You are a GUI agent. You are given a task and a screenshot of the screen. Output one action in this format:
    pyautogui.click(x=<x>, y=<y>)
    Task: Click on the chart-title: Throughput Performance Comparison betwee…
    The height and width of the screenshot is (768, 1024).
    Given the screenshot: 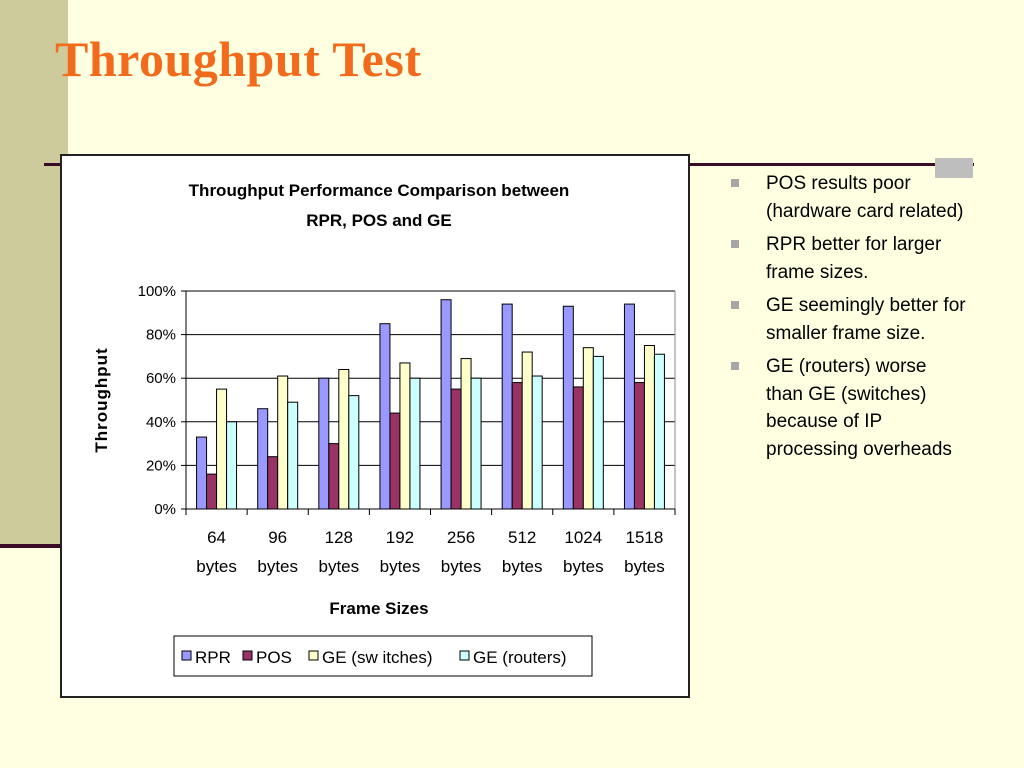 What is the action you would take?
    pyautogui.click(x=379, y=190)
    